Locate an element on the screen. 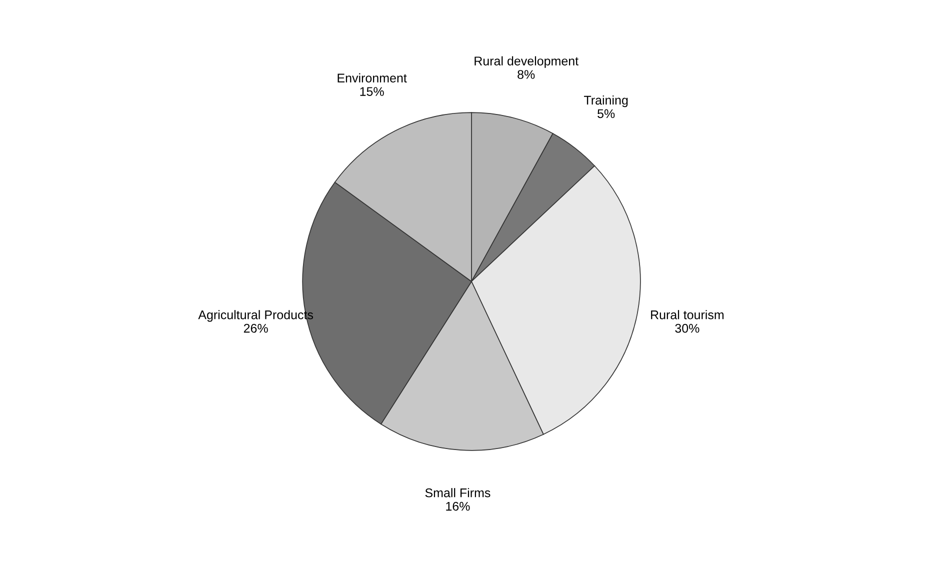 The height and width of the screenshot is (563, 943). slice-label: Rural tourism is located at coordinates (687, 315).